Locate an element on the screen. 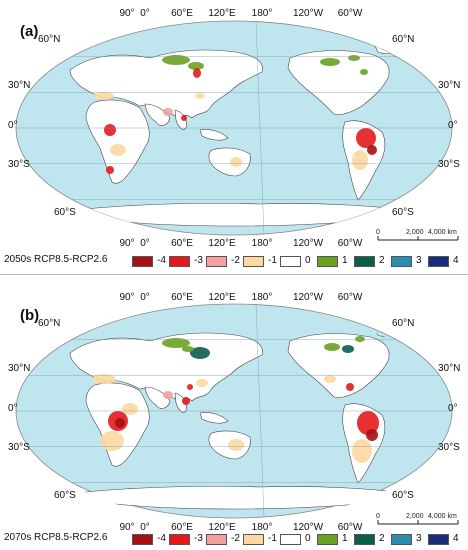  legend-label: 1 is located at coordinates (345, 260).